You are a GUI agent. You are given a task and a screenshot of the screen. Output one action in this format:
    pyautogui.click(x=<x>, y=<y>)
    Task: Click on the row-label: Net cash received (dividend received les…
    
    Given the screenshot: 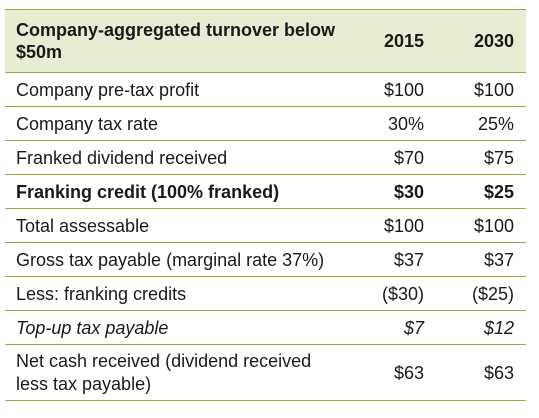 What is the action you would take?
    pyautogui.click(x=177, y=372)
    